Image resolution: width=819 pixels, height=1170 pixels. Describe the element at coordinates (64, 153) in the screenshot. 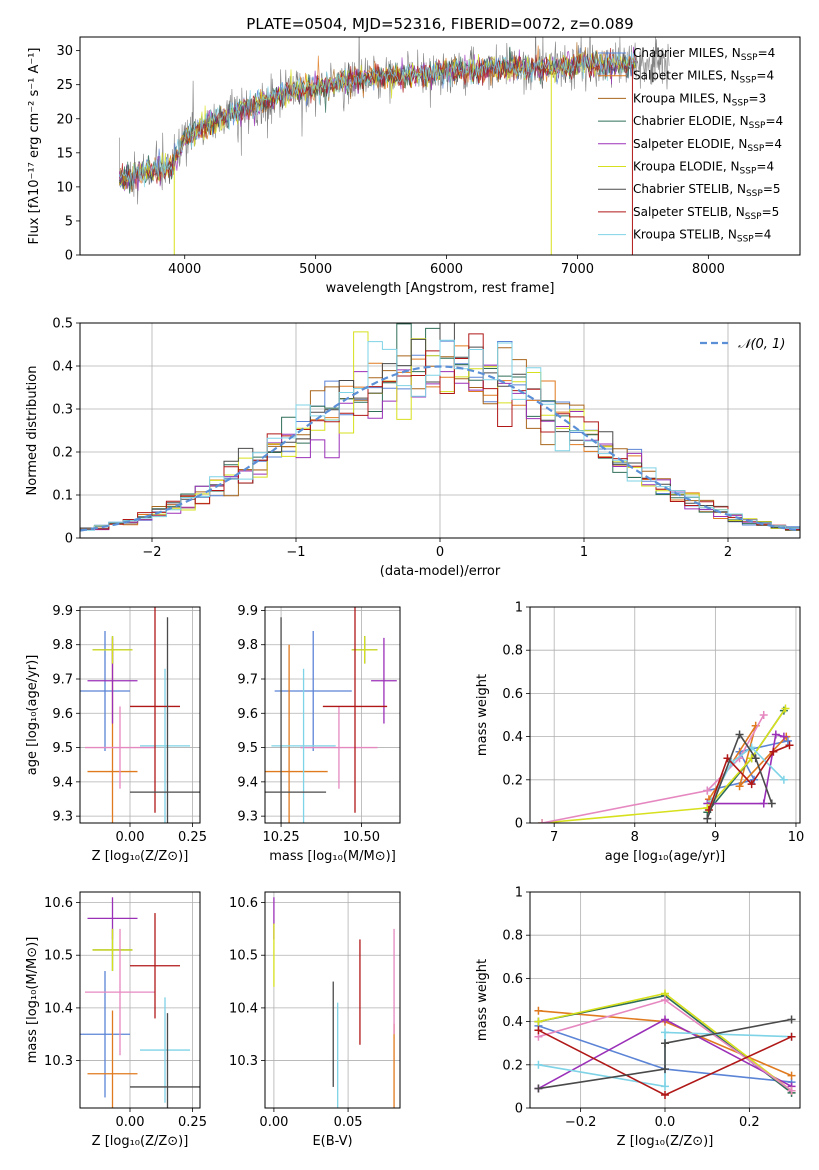

I see `y-tick-label: 15` at that location.